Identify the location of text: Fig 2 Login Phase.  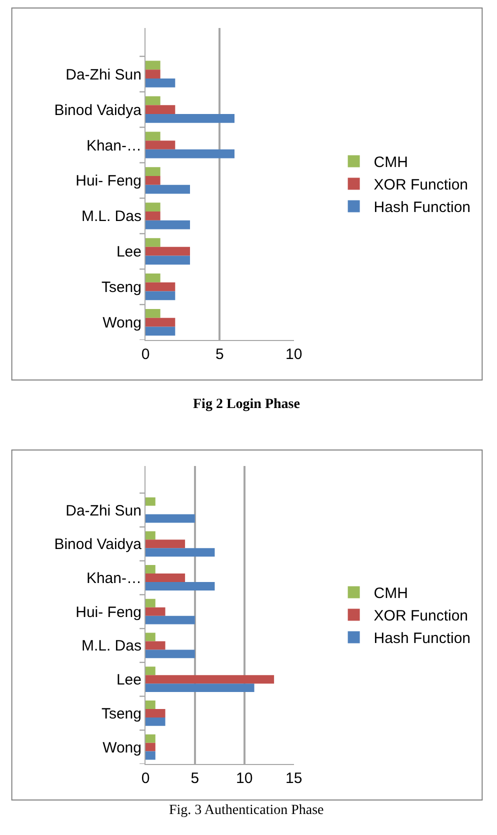
(246, 404).